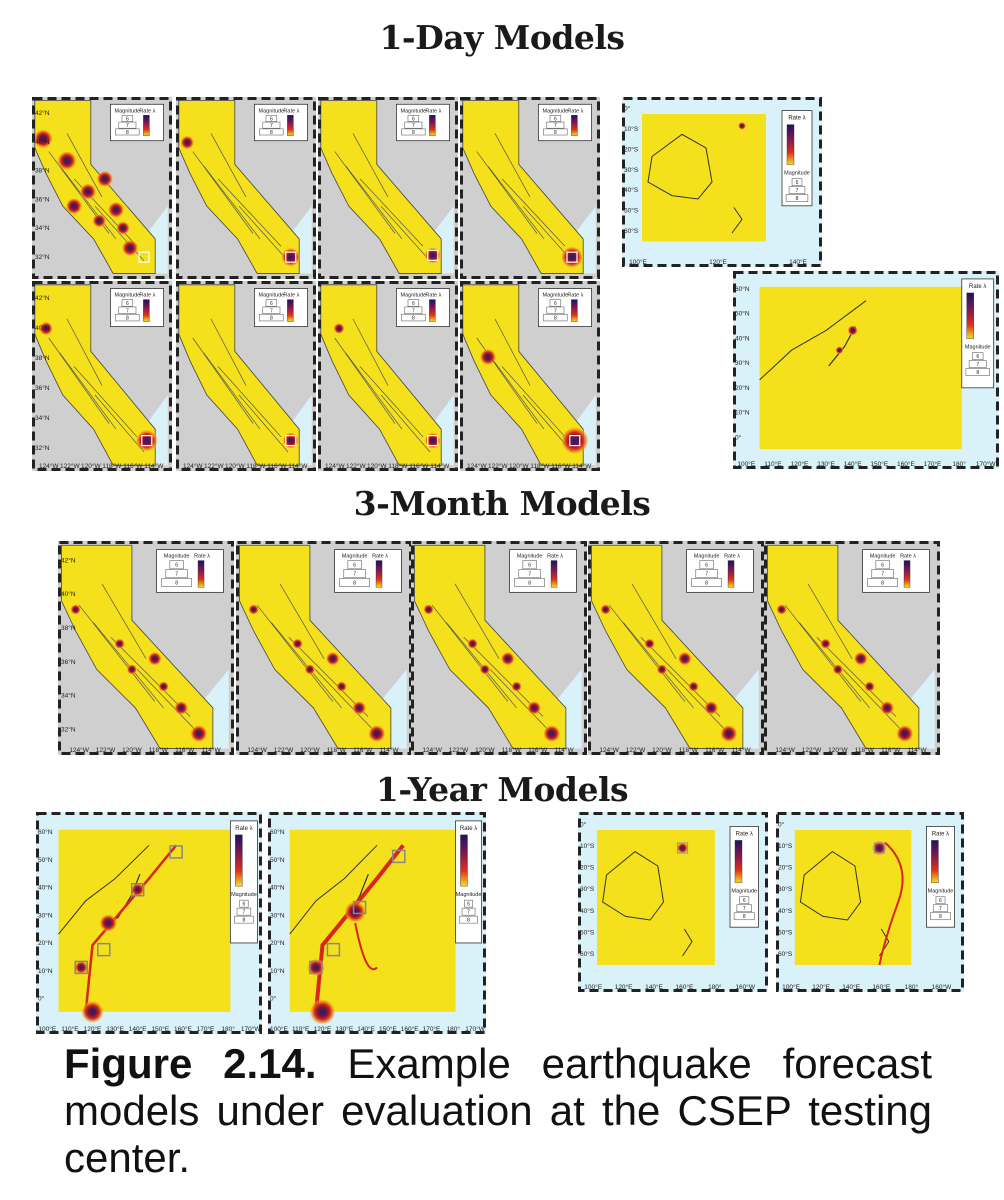  I want to click on longitude-tick-label: 114°W, so click(582, 466).